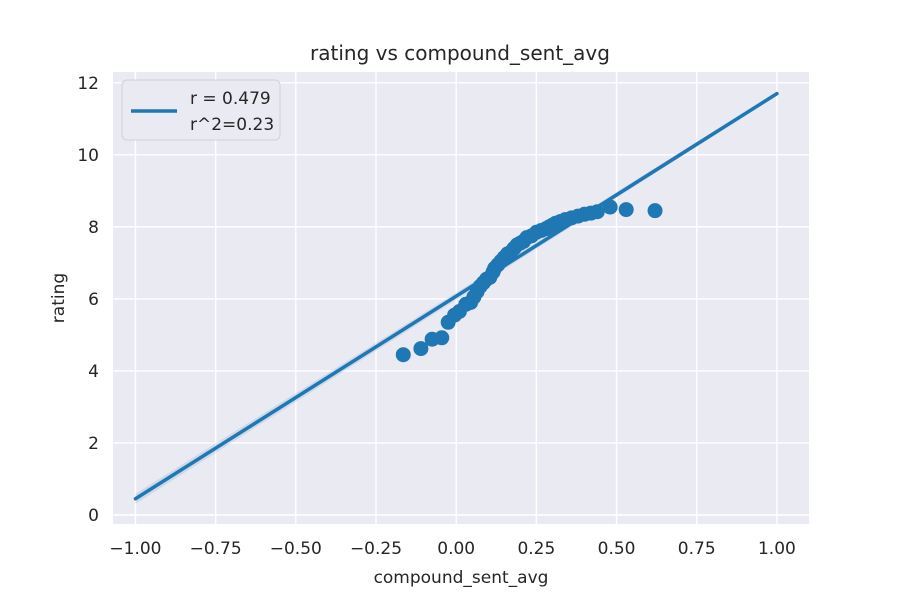  I want to click on x-tick-label: 0.75, so click(697, 549).